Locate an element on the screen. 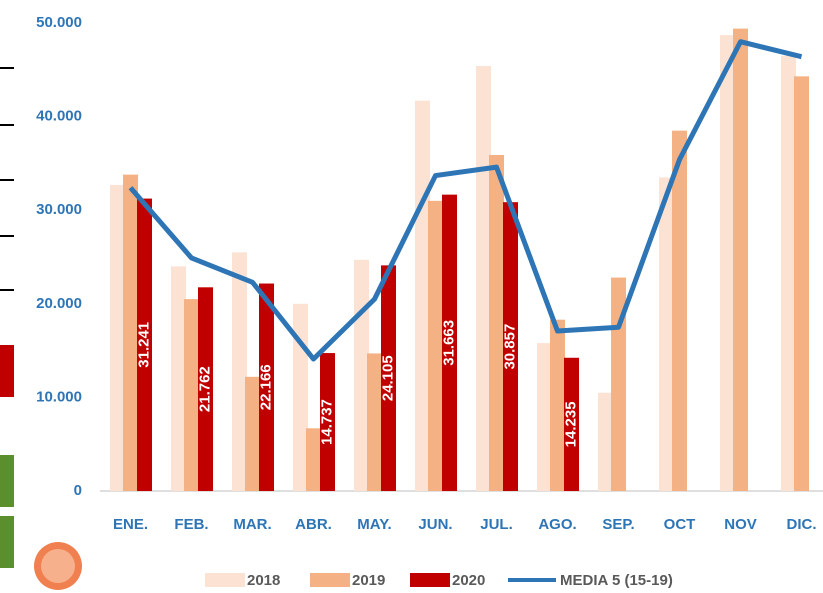 The image size is (823, 593). x-tick-label: ENE. is located at coordinates (130, 524).